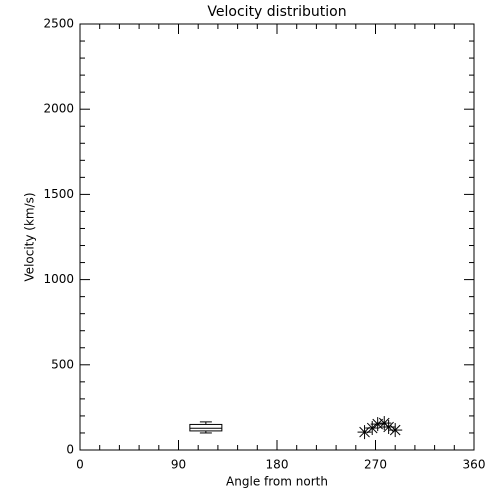 The width and height of the screenshot is (500, 500). I want to click on y-axis-label: Velocity (km/s), so click(30, 236).